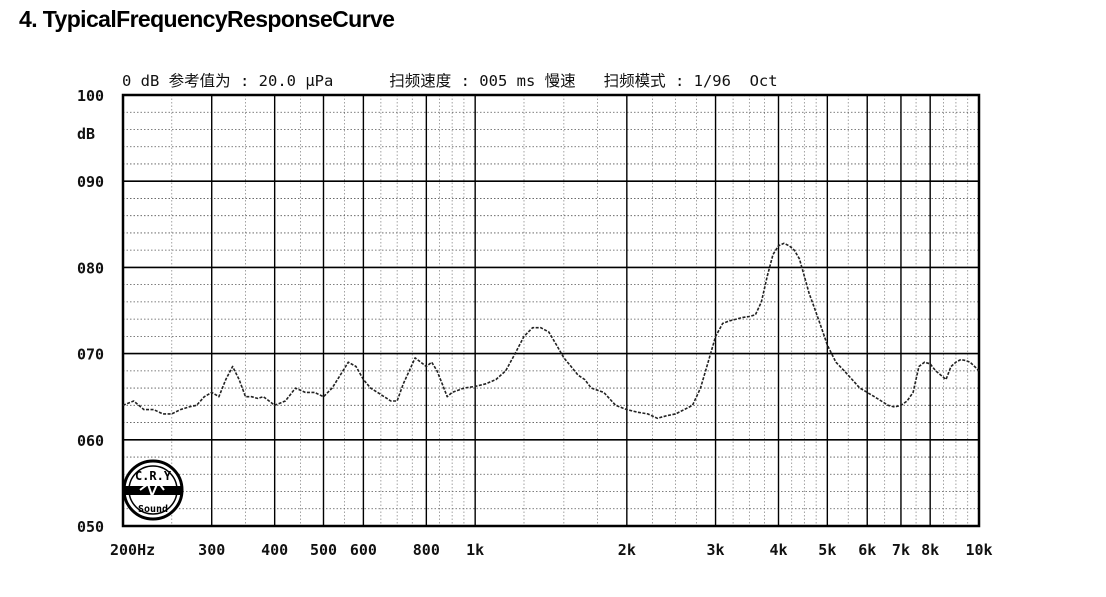 The width and height of the screenshot is (1106, 597). Describe the element at coordinates (716, 550) in the screenshot. I see `x-tick-label: 3k` at that location.